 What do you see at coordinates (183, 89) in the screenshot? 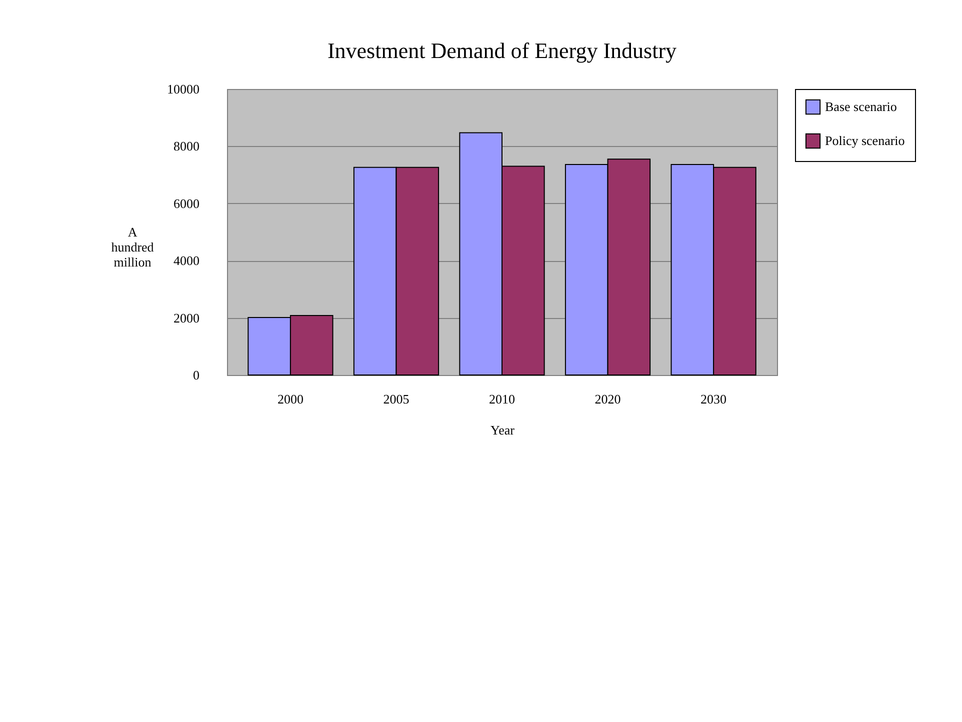
I see `y-tick-label: 10000` at bounding box center [183, 89].